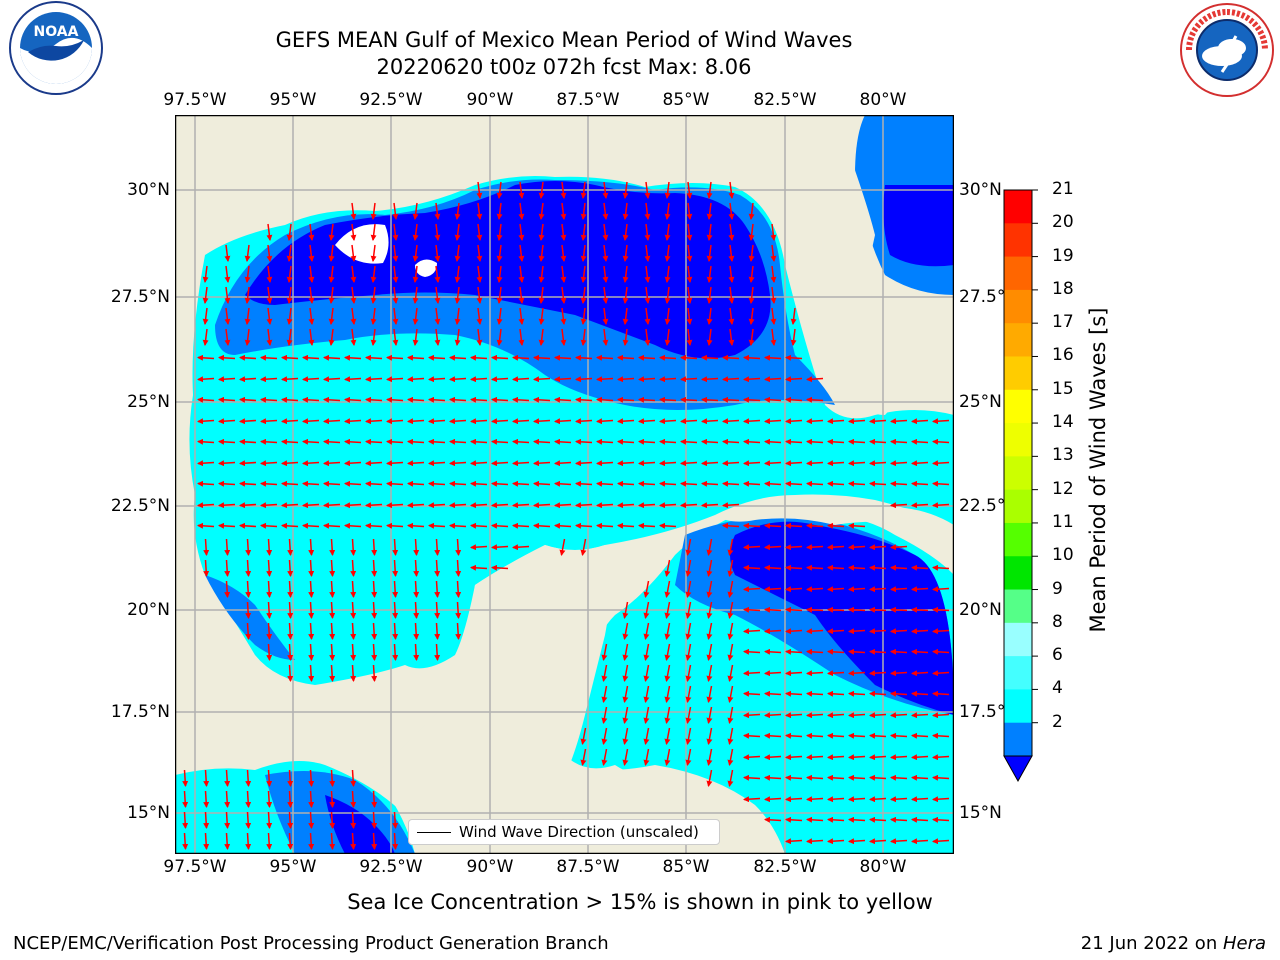  Describe the element at coordinates (1063, 222) in the screenshot. I see `colorbar-tick-label: 20` at that location.